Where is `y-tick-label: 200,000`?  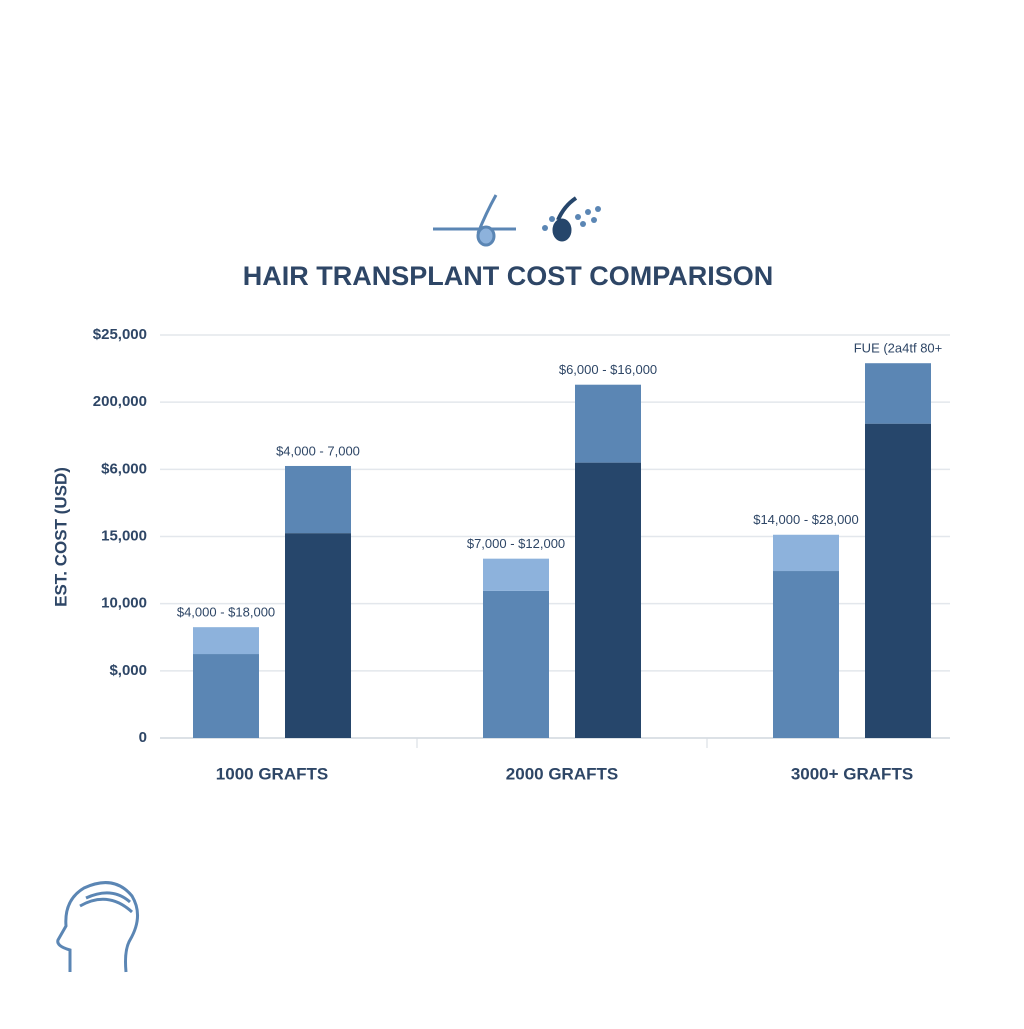 y-tick-label: 200,000 is located at coordinates (120, 401).